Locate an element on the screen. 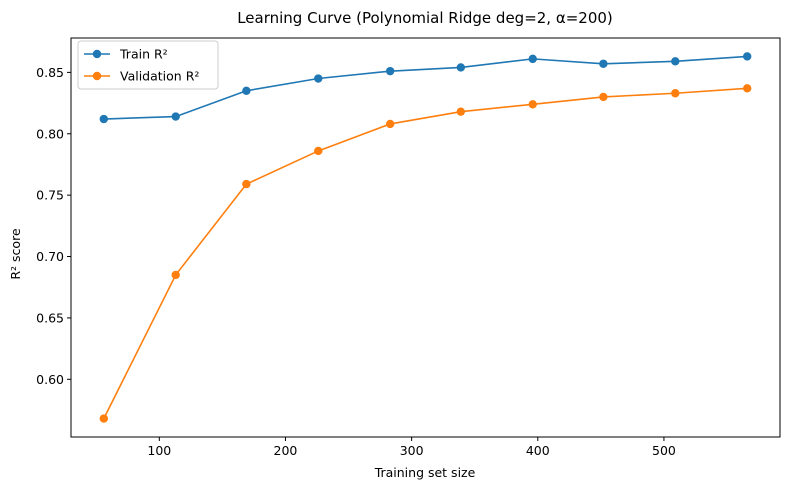  y-axis-label: R² score is located at coordinates (15, 254).